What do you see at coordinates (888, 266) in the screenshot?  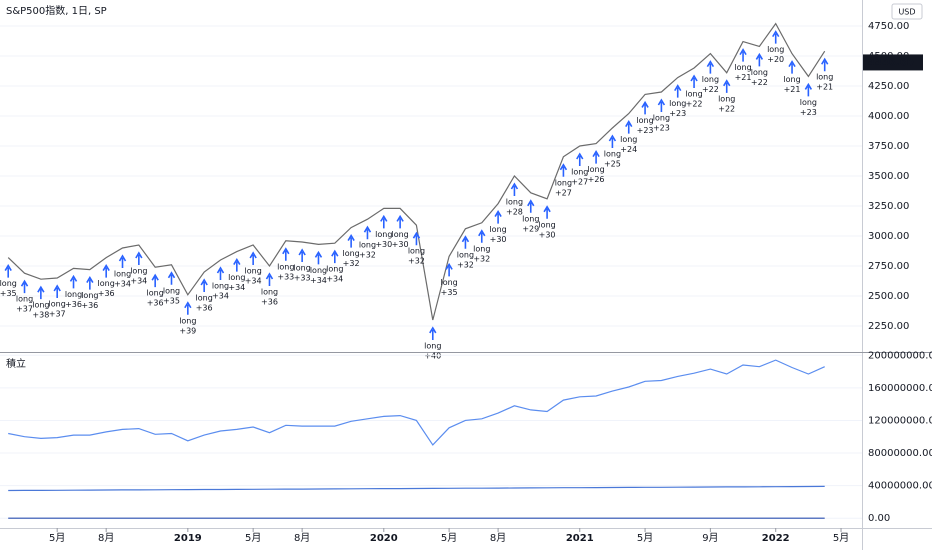 I see `y-tick-label: 2750.00` at bounding box center [888, 266].